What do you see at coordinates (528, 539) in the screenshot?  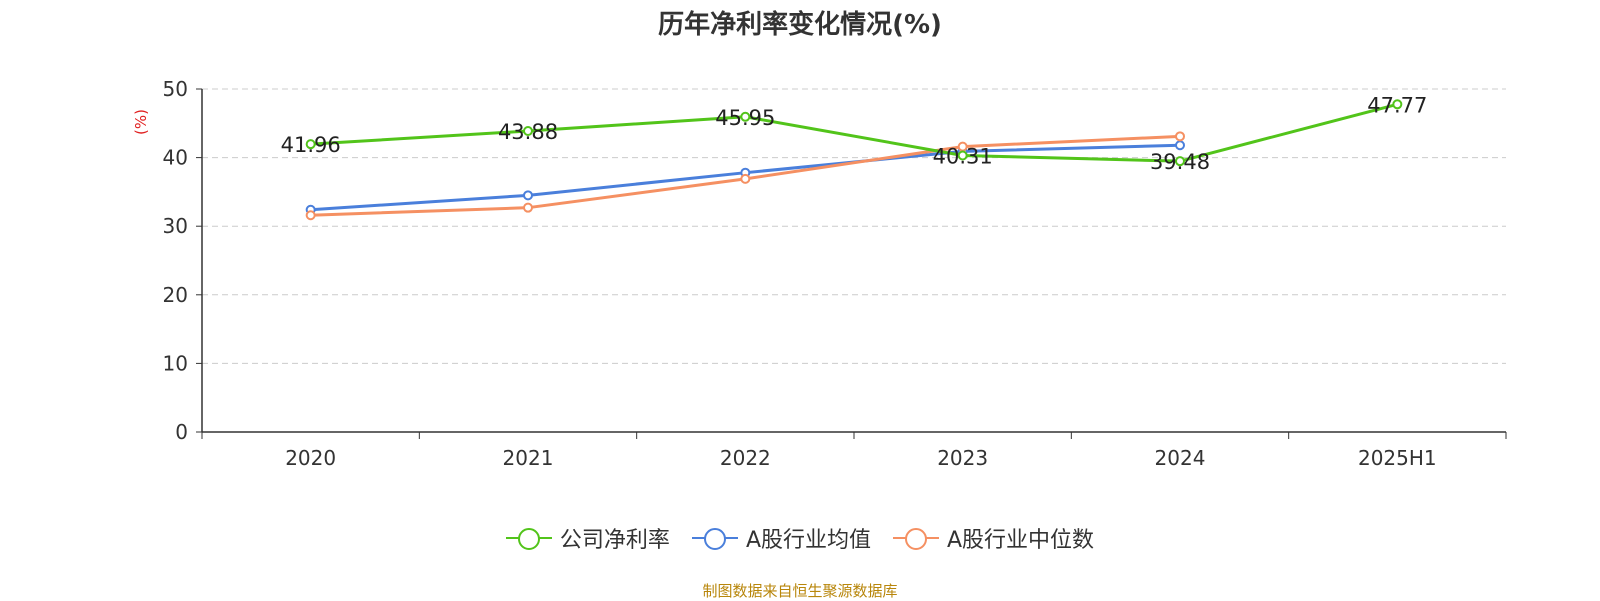 I see `legend-marker-company` at bounding box center [528, 539].